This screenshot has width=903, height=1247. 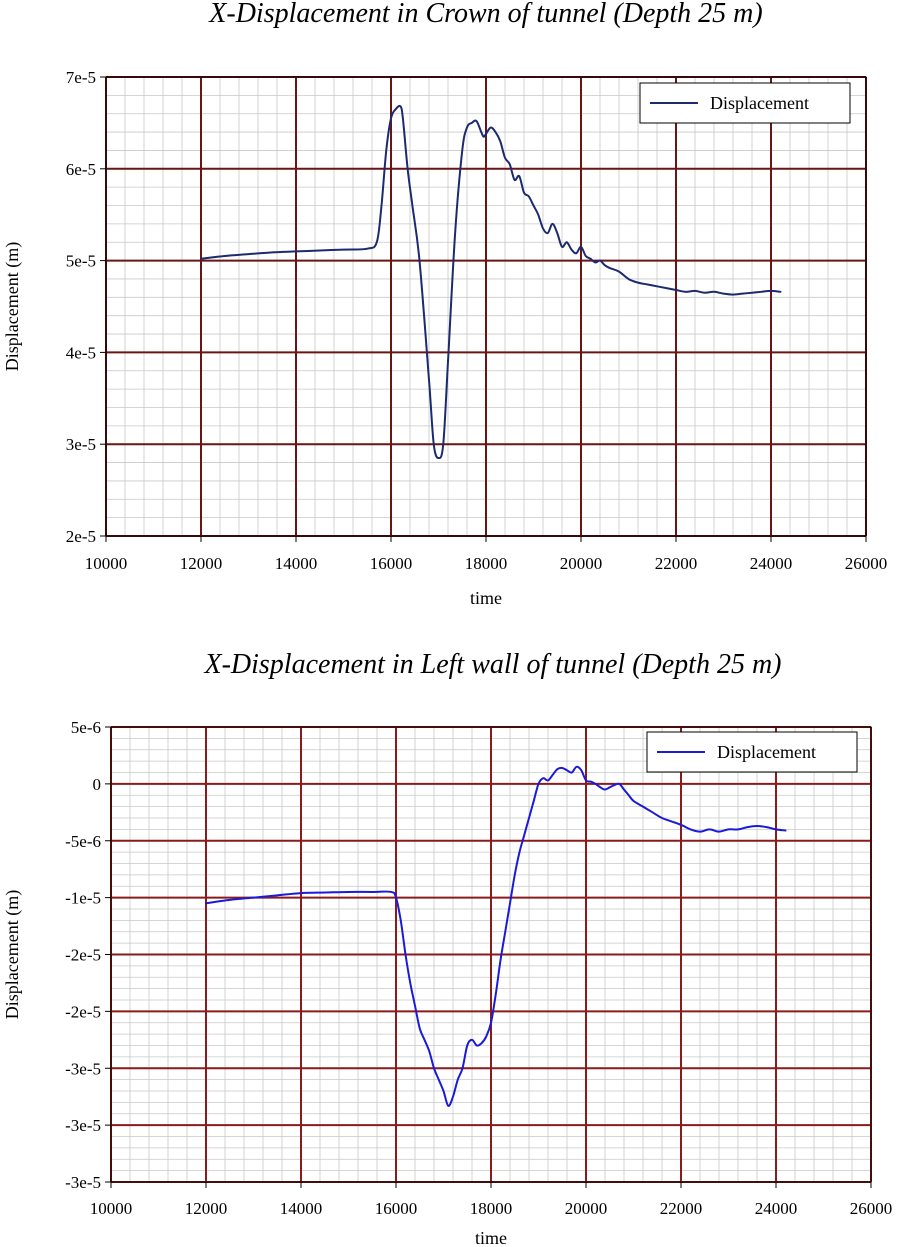 What do you see at coordinates (83, 898) in the screenshot?
I see `y-tick-label: -1e-5` at bounding box center [83, 898].